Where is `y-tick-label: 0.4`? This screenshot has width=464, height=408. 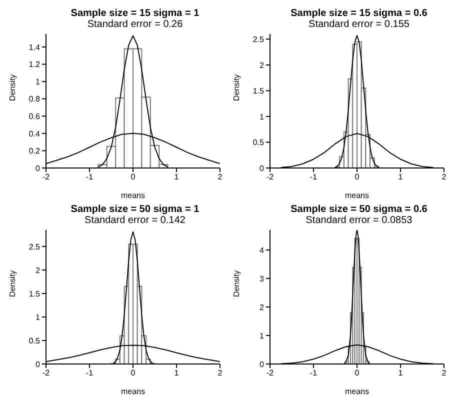
y-tick-label: 0.4 is located at coordinates (34, 133).